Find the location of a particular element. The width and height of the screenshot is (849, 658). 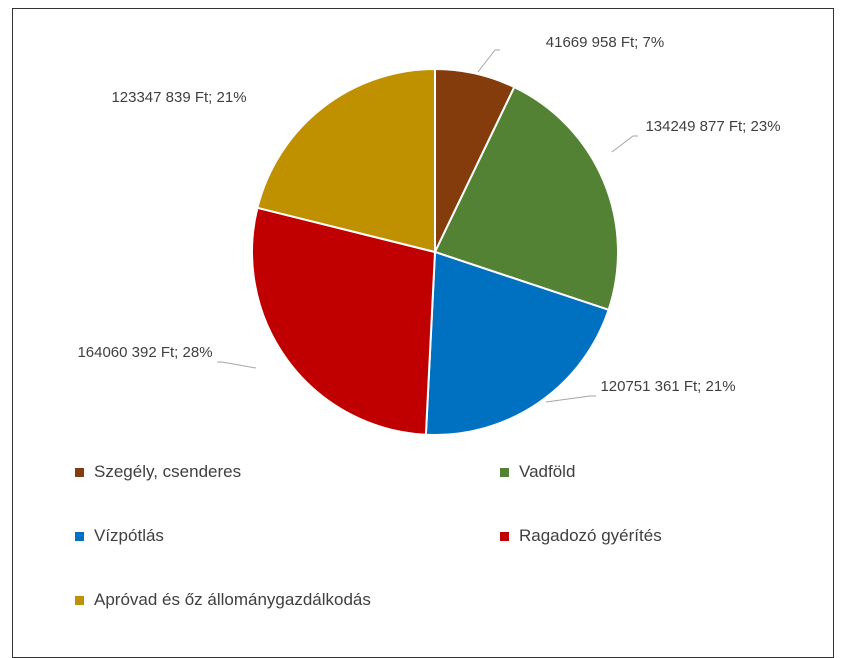

legend-label: Szegély, csenderes is located at coordinates (168, 471).